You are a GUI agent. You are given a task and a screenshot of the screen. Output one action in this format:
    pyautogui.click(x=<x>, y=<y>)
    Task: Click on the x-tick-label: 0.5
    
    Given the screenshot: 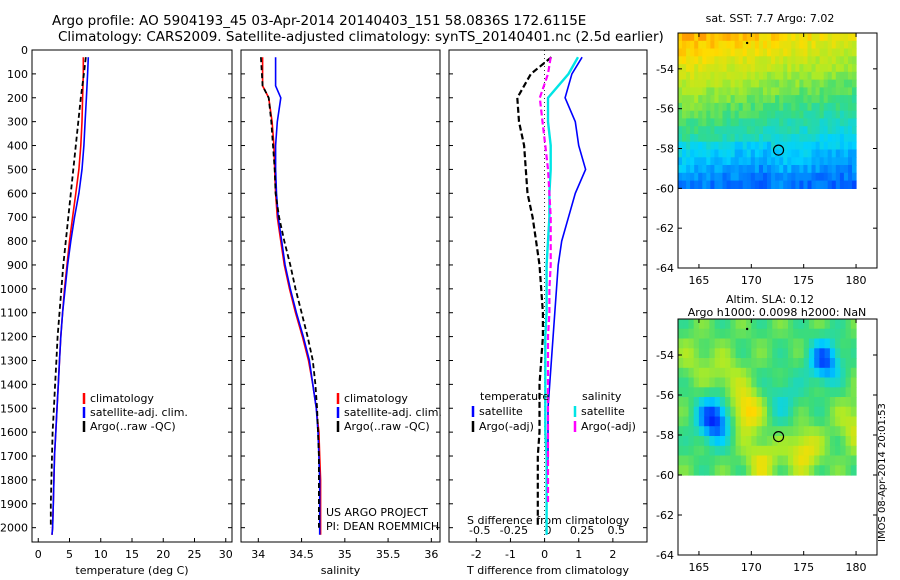 What is the action you would take?
    pyautogui.click(x=617, y=530)
    